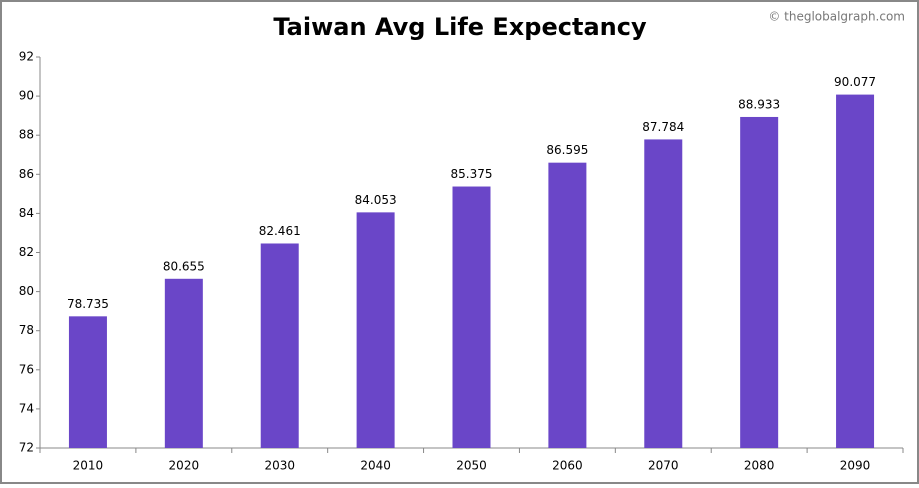  I want to click on y-tick-label: 74, so click(26, 408).